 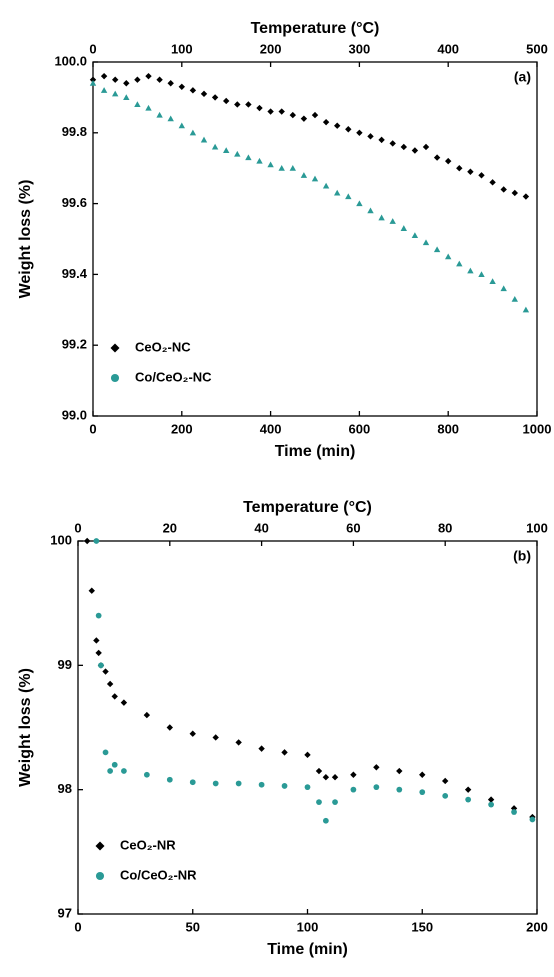 I want to click on y-tick-label: 99.0, so click(x=74, y=414).